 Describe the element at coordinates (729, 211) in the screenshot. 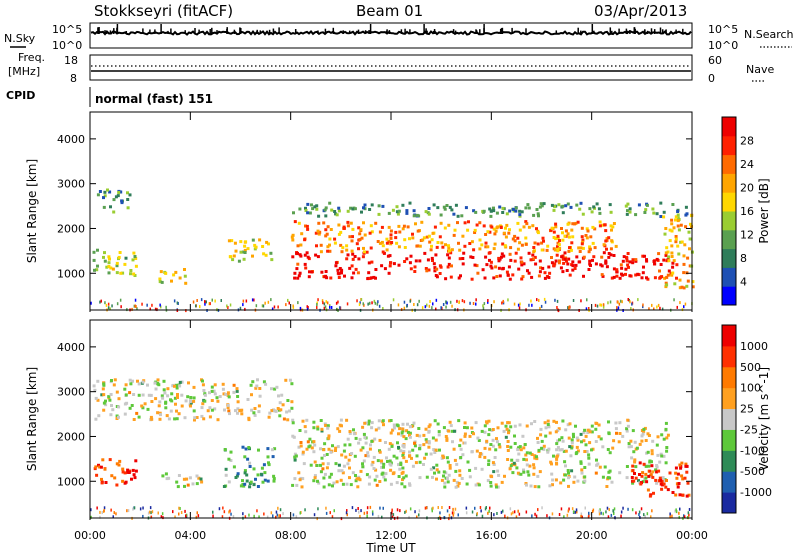

I see `power-colorbar-frame` at that location.